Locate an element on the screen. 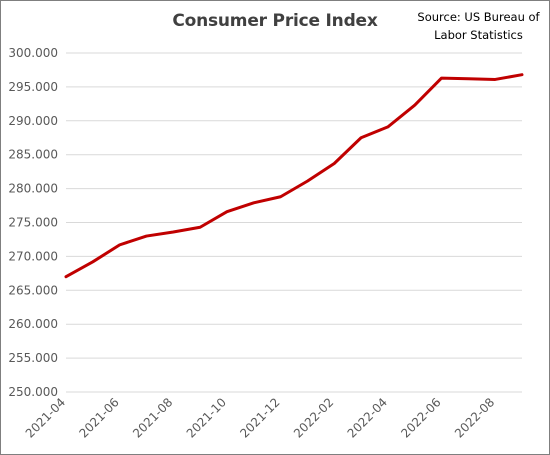  source-note: Source: US Bureau of Labor Statistics is located at coordinates (478, 26).